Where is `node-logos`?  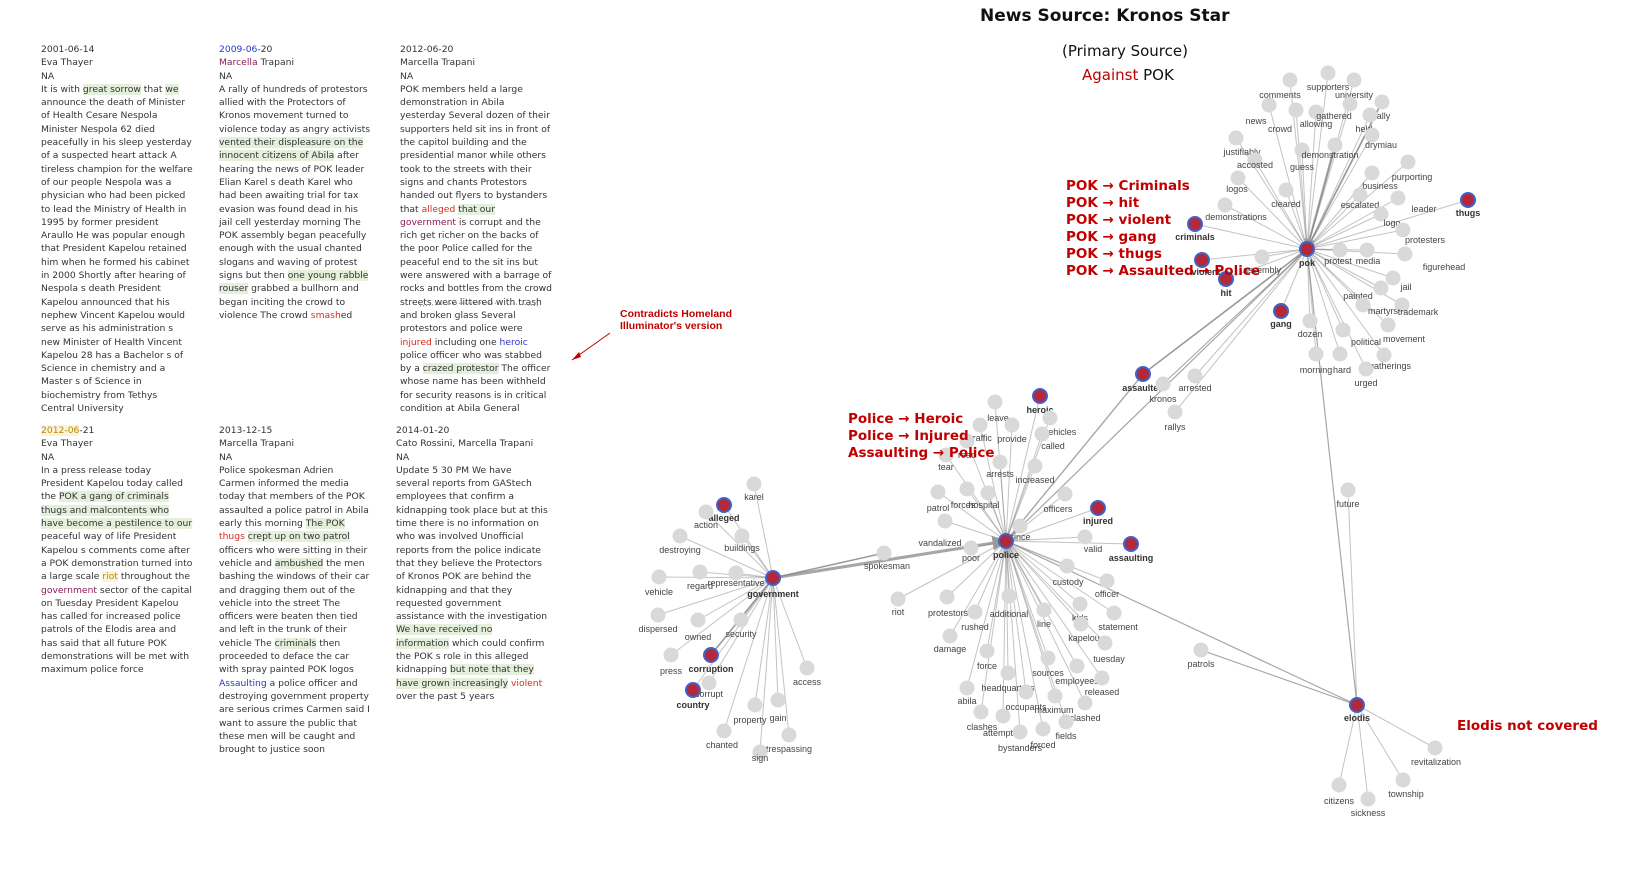
node-logos is located at coordinates (1238, 178).